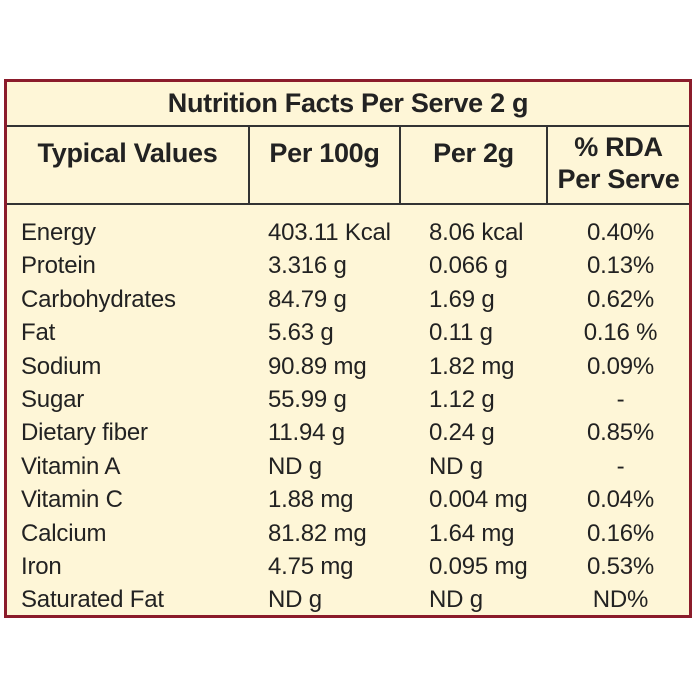  I want to click on header-rda-per-serve: % RDA Per Serve, so click(618, 165).